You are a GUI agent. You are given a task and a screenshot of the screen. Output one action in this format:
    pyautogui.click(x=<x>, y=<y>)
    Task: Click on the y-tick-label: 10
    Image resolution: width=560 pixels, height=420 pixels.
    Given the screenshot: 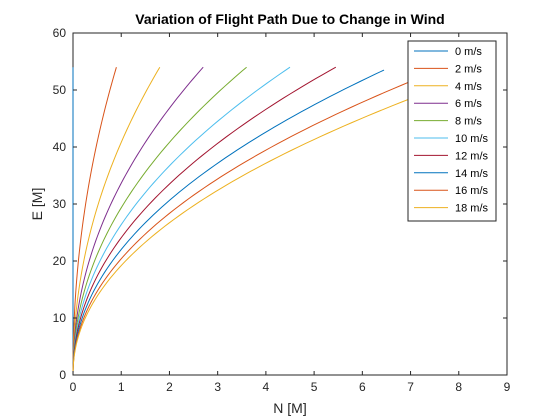 What is the action you would take?
    pyautogui.click(x=60, y=318)
    